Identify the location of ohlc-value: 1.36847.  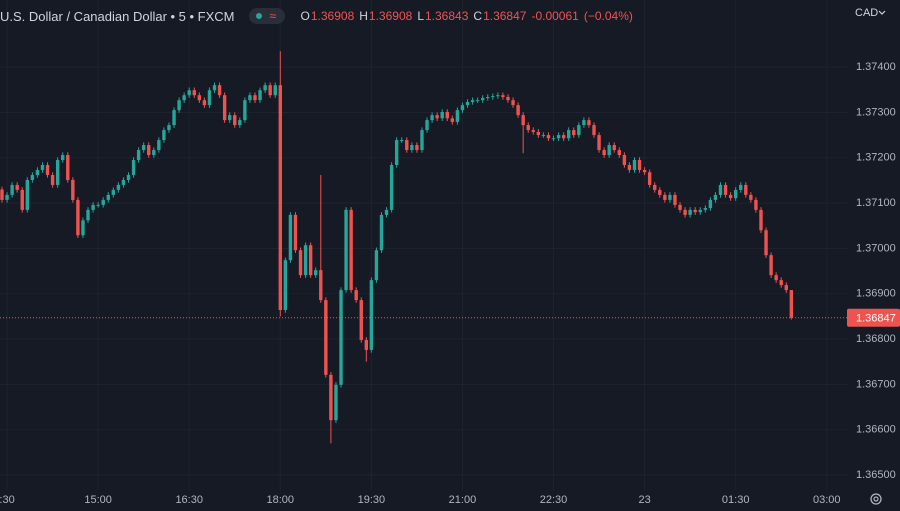
(505, 16).